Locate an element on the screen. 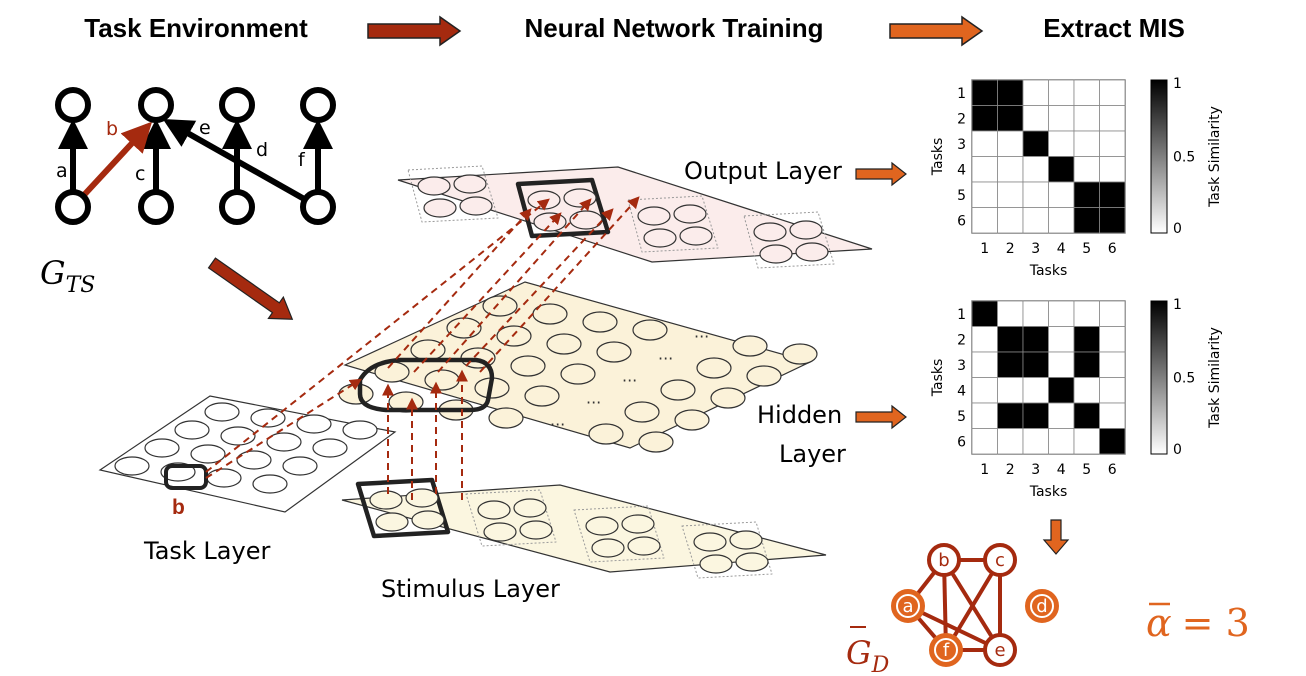  edge-label-c: c is located at coordinates (140, 174).